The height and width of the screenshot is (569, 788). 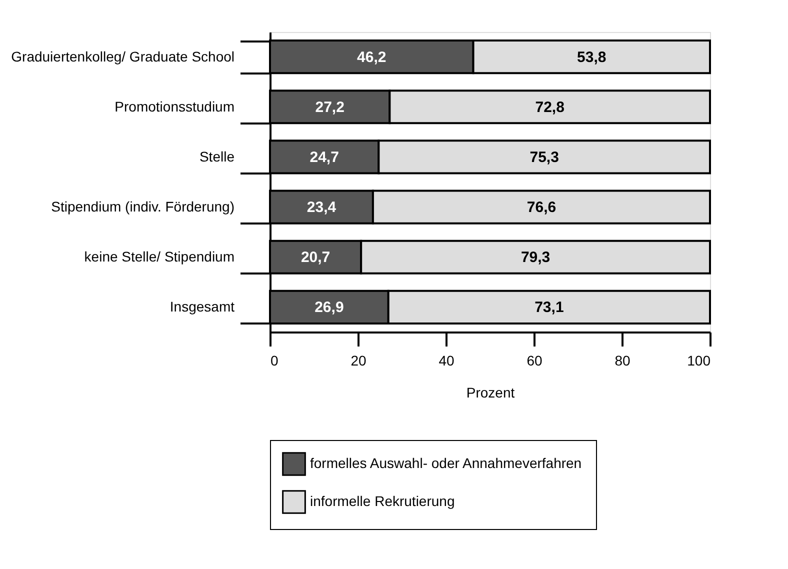 I want to click on data-label: 75,3, so click(x=544, y=157).